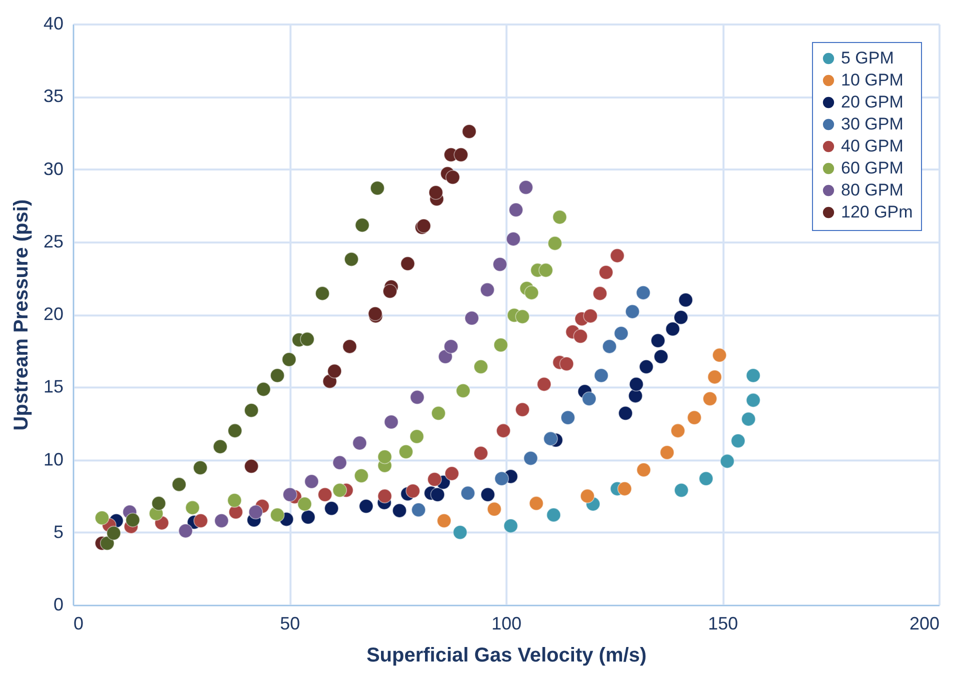  I want to click on x-tick-label: 50, so click(290, 624).